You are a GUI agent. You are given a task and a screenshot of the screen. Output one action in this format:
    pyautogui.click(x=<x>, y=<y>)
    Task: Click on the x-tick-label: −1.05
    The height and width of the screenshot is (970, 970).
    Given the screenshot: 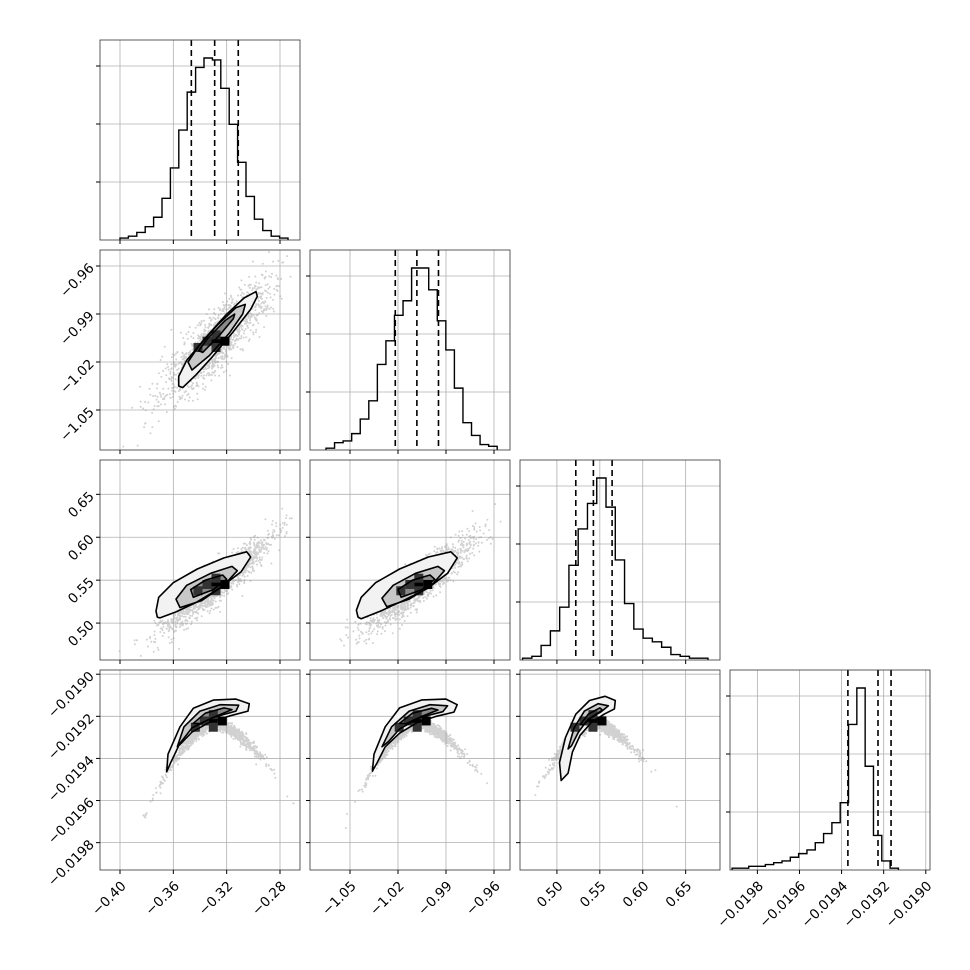 What is the action you would take?
    pyautogui.click(x=339, y=898)
    